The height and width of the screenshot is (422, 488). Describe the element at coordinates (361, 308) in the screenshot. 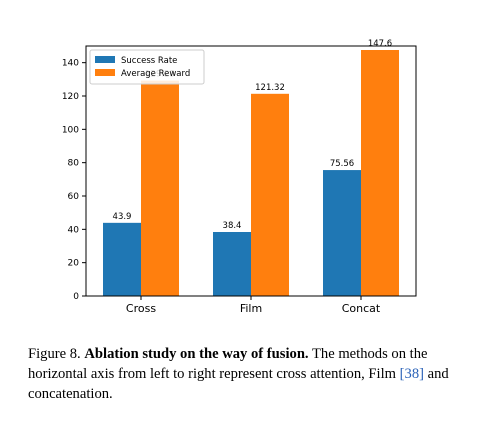

I see `x-tick-label-concat: Concat` at that location.